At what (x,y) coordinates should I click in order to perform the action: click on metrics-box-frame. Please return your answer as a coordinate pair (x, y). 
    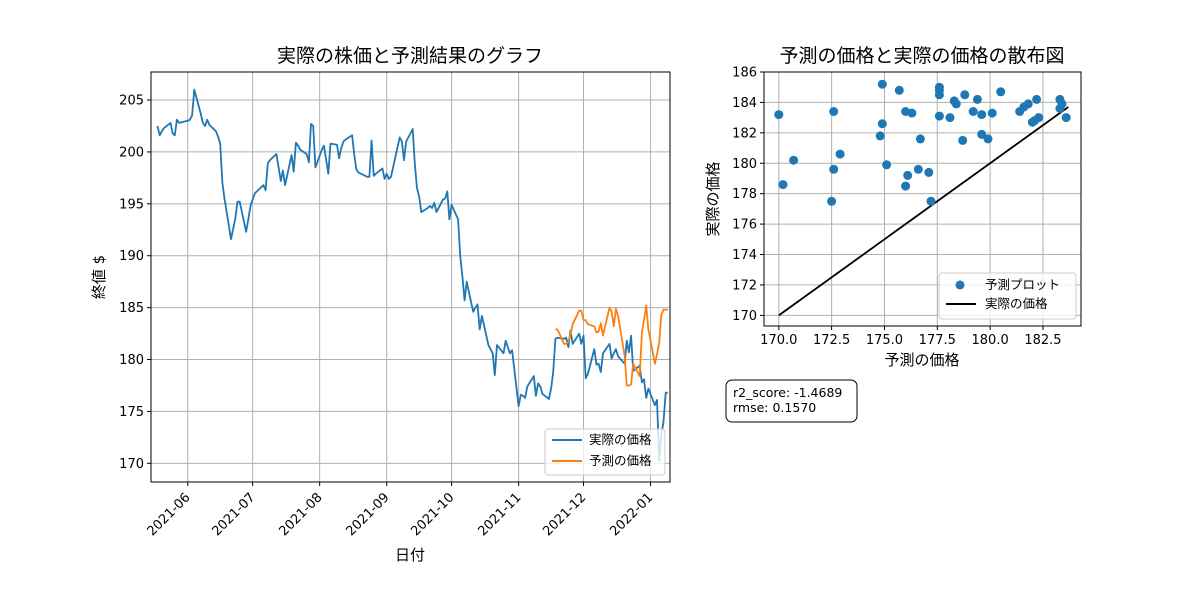
    Looking at the image, I should click on (791, 401).